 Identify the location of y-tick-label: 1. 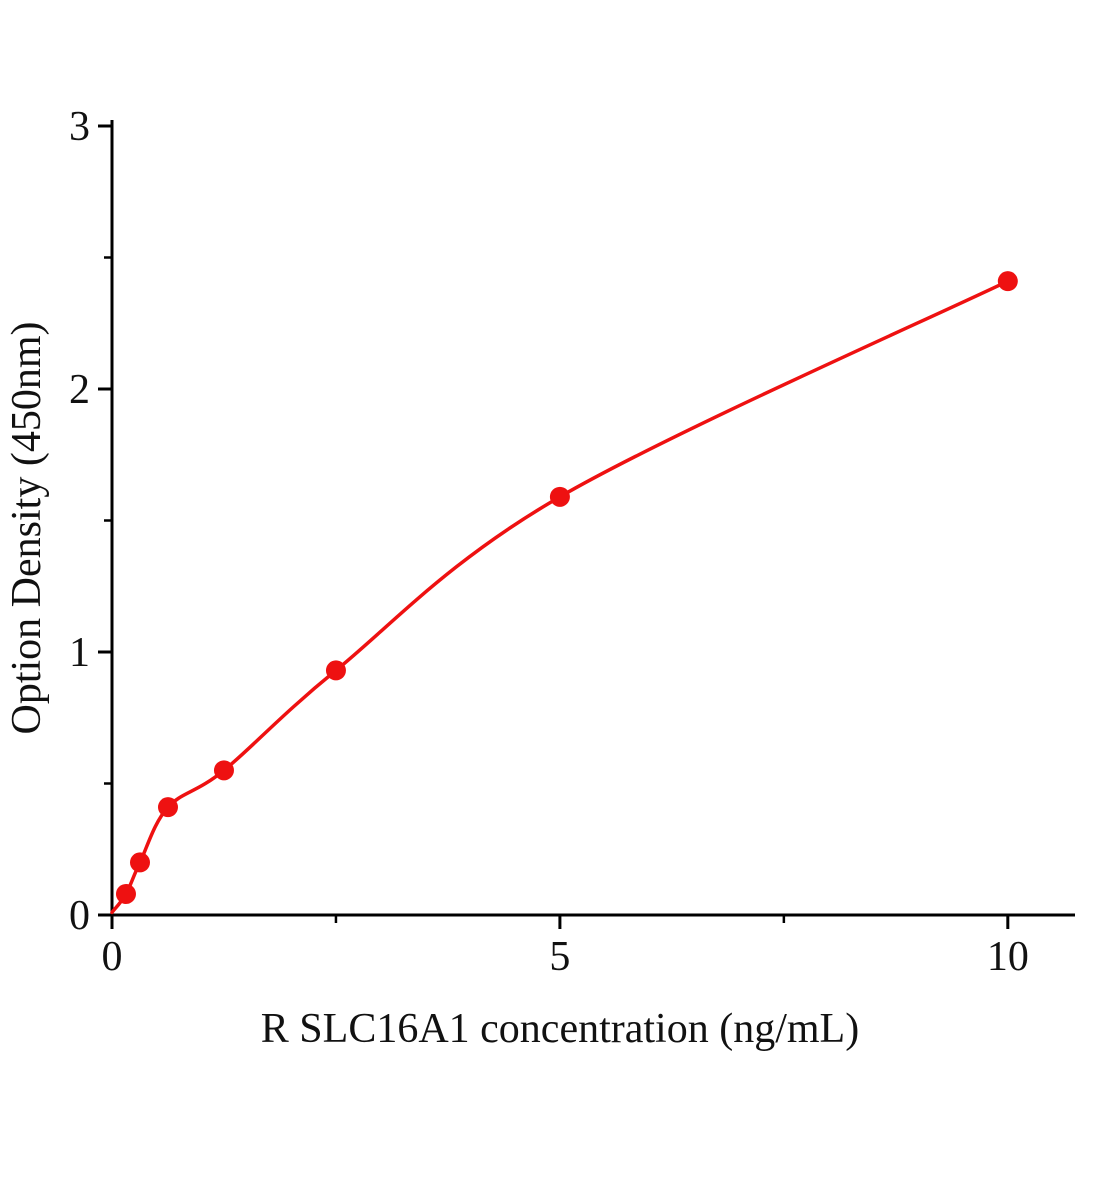
(79, 653).